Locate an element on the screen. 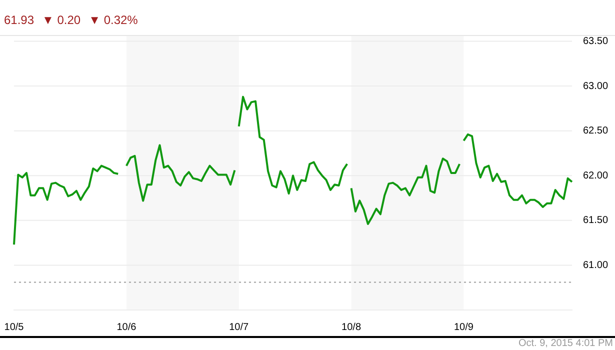  text: ▼ 0.32% is located at coordinates (113, 20).